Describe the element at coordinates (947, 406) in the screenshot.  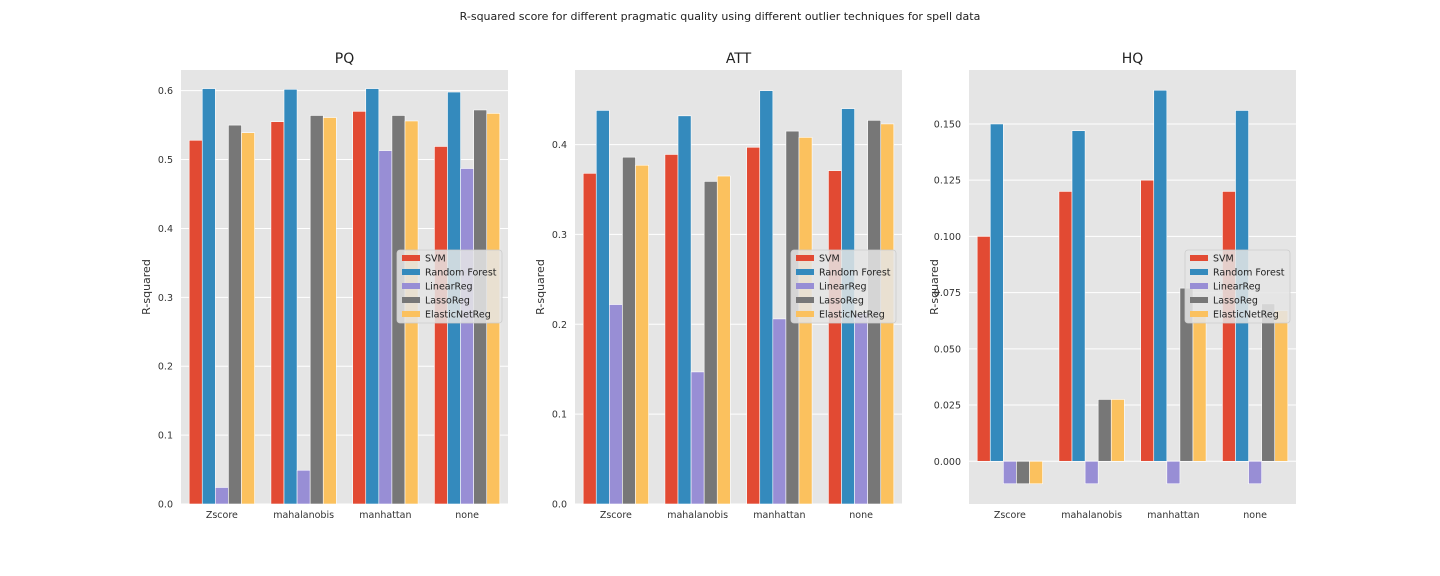
I see `y-tick-label: 0.025` at that location.